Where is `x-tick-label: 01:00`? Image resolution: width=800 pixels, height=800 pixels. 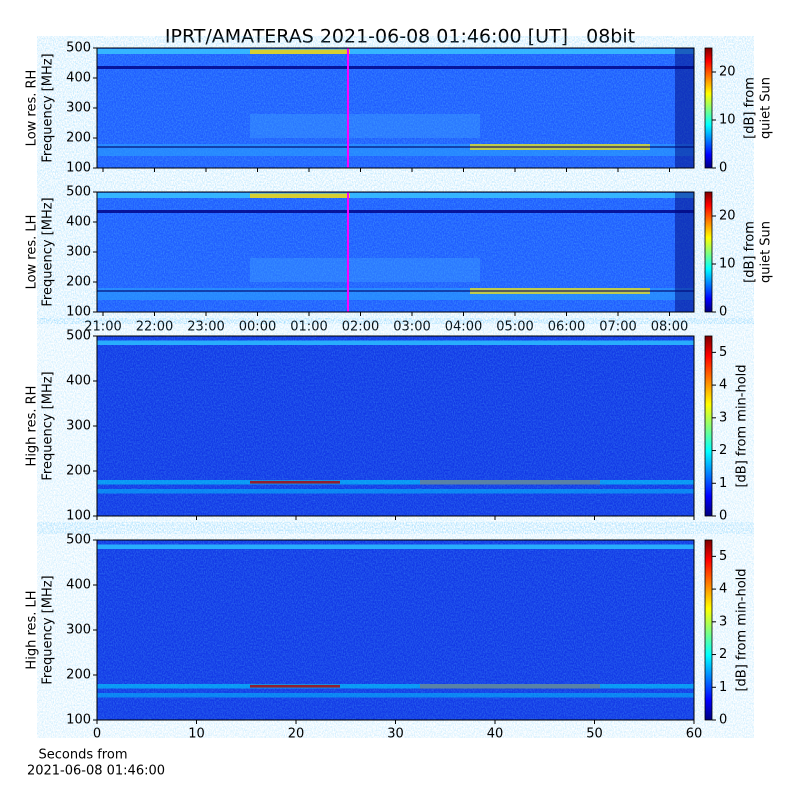 x-tick-label: 01:00 is located at coordinates (308, 327).